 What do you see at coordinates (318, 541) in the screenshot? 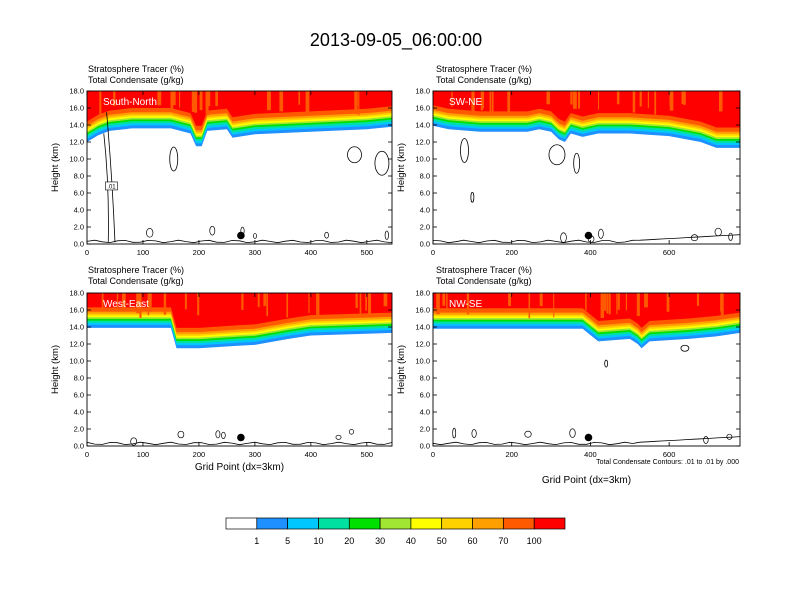
I see `colorbar-label: 10` at bounding box center [318, 541].